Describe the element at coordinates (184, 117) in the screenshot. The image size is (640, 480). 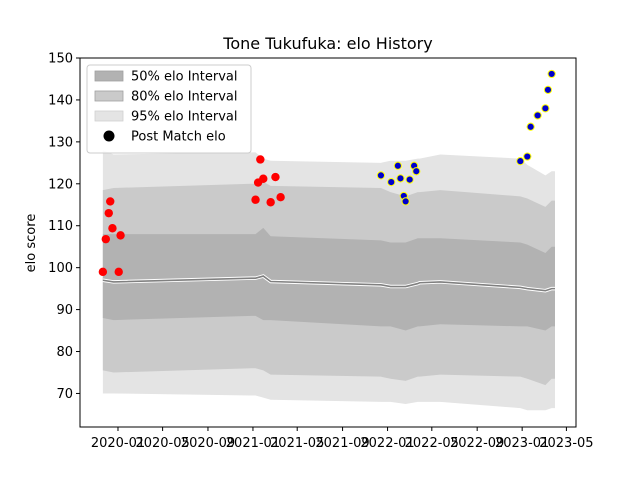
I see `legend-label-2: 95% elo Interval` at that location.